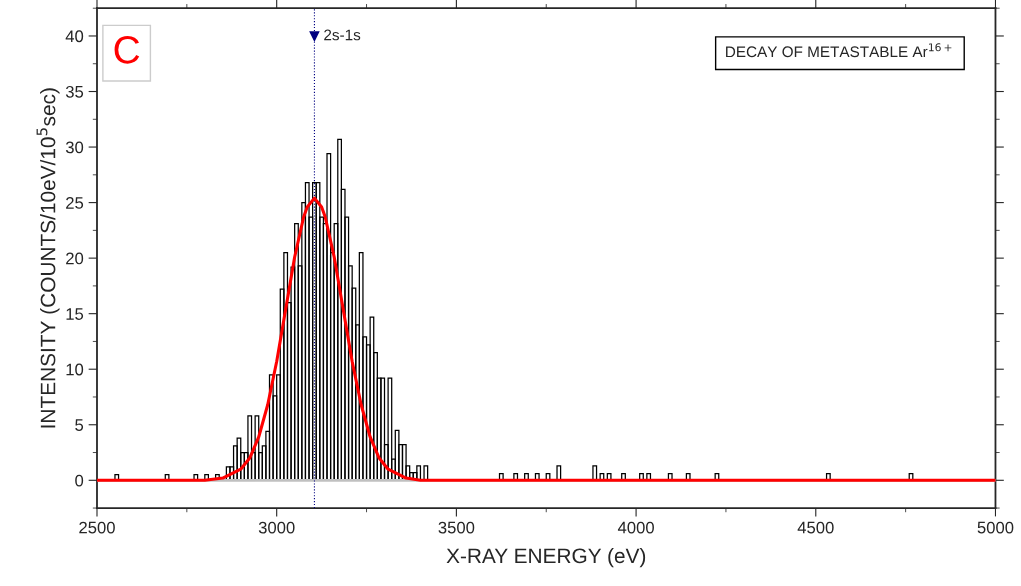 The width and height of the screenshot is (1021, 586). Describe the element at coordinates (839, 50) in the screenshot. I see `annotation: DECAY OF METASTABLE Ar$^{16+}$` at that location.